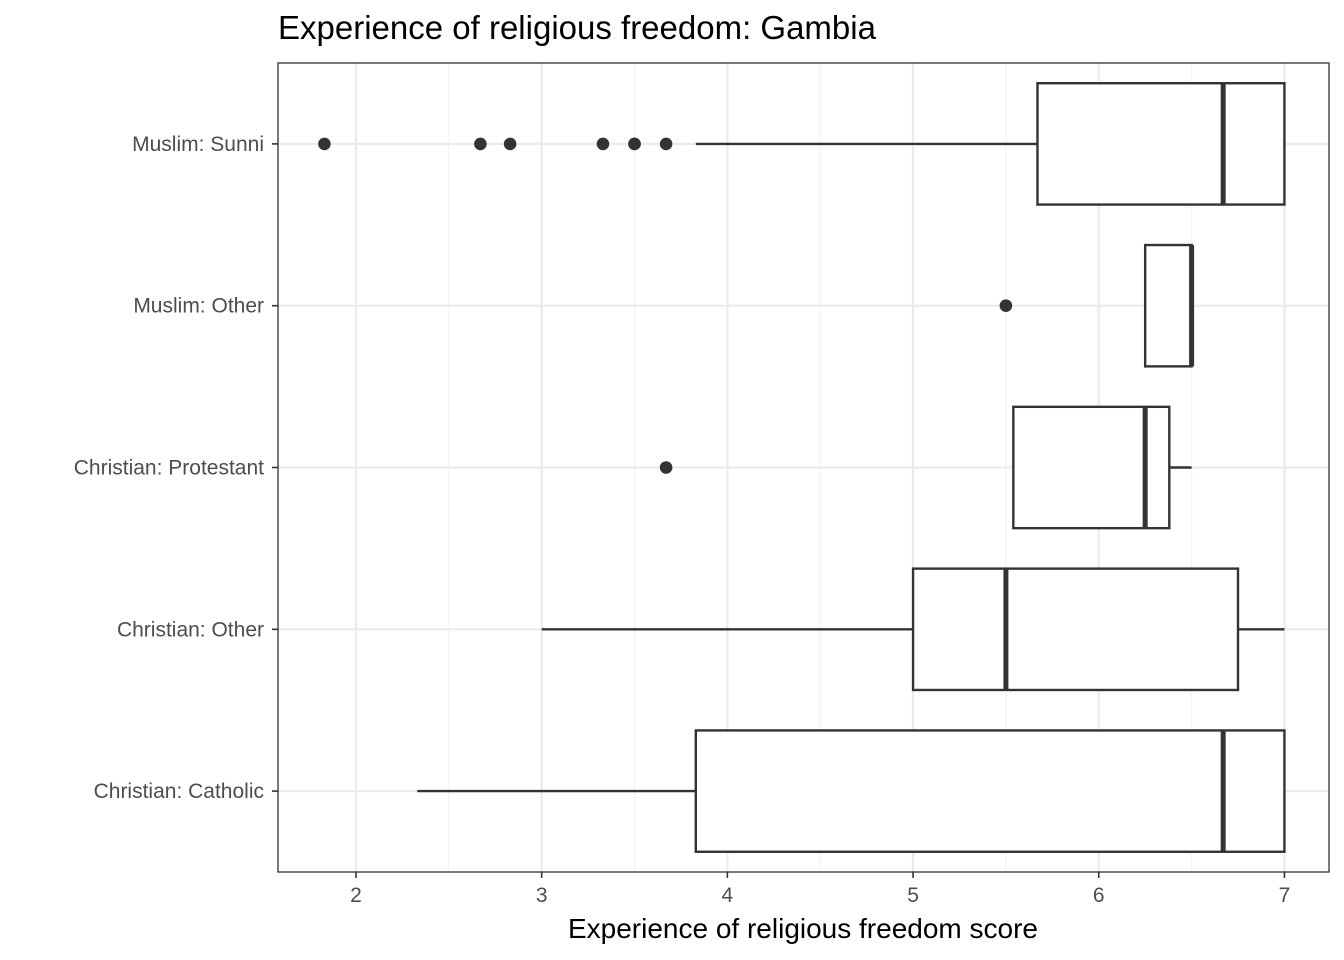 The height and width of the screenshot is (960, 1344). Describe the element at coordinates (198, 306) in the screenshot. I see `y-tick-label: Muslim: Other` at that location.